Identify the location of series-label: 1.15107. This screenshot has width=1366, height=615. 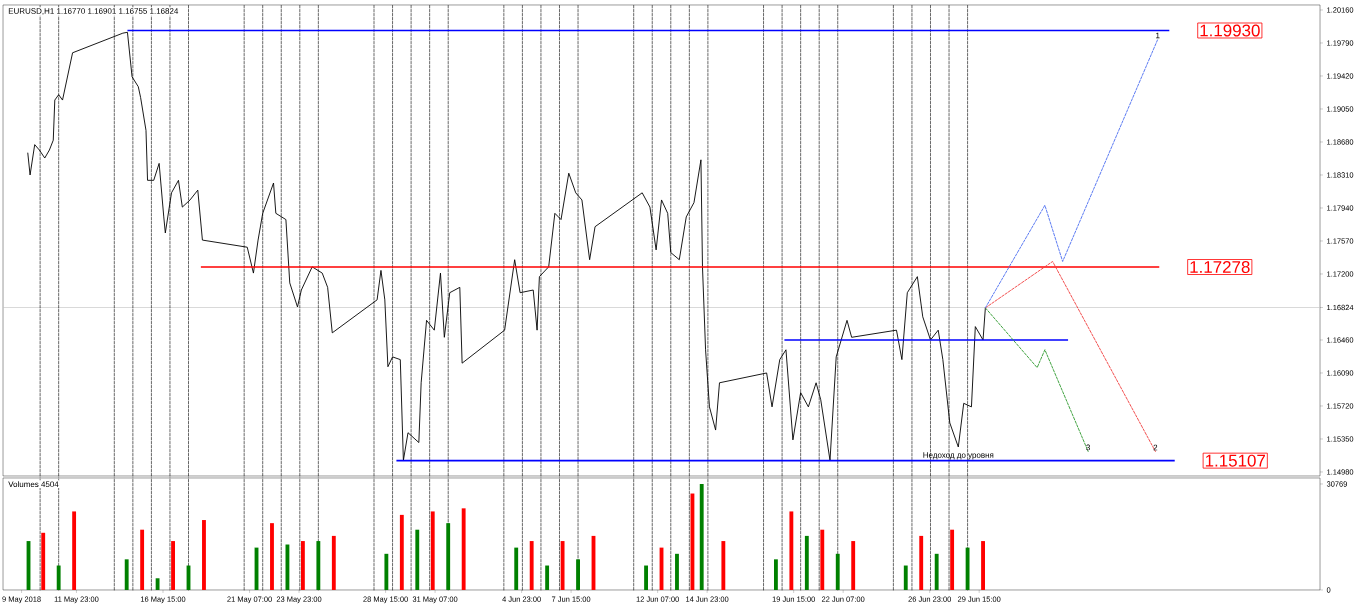
(1235, 460).